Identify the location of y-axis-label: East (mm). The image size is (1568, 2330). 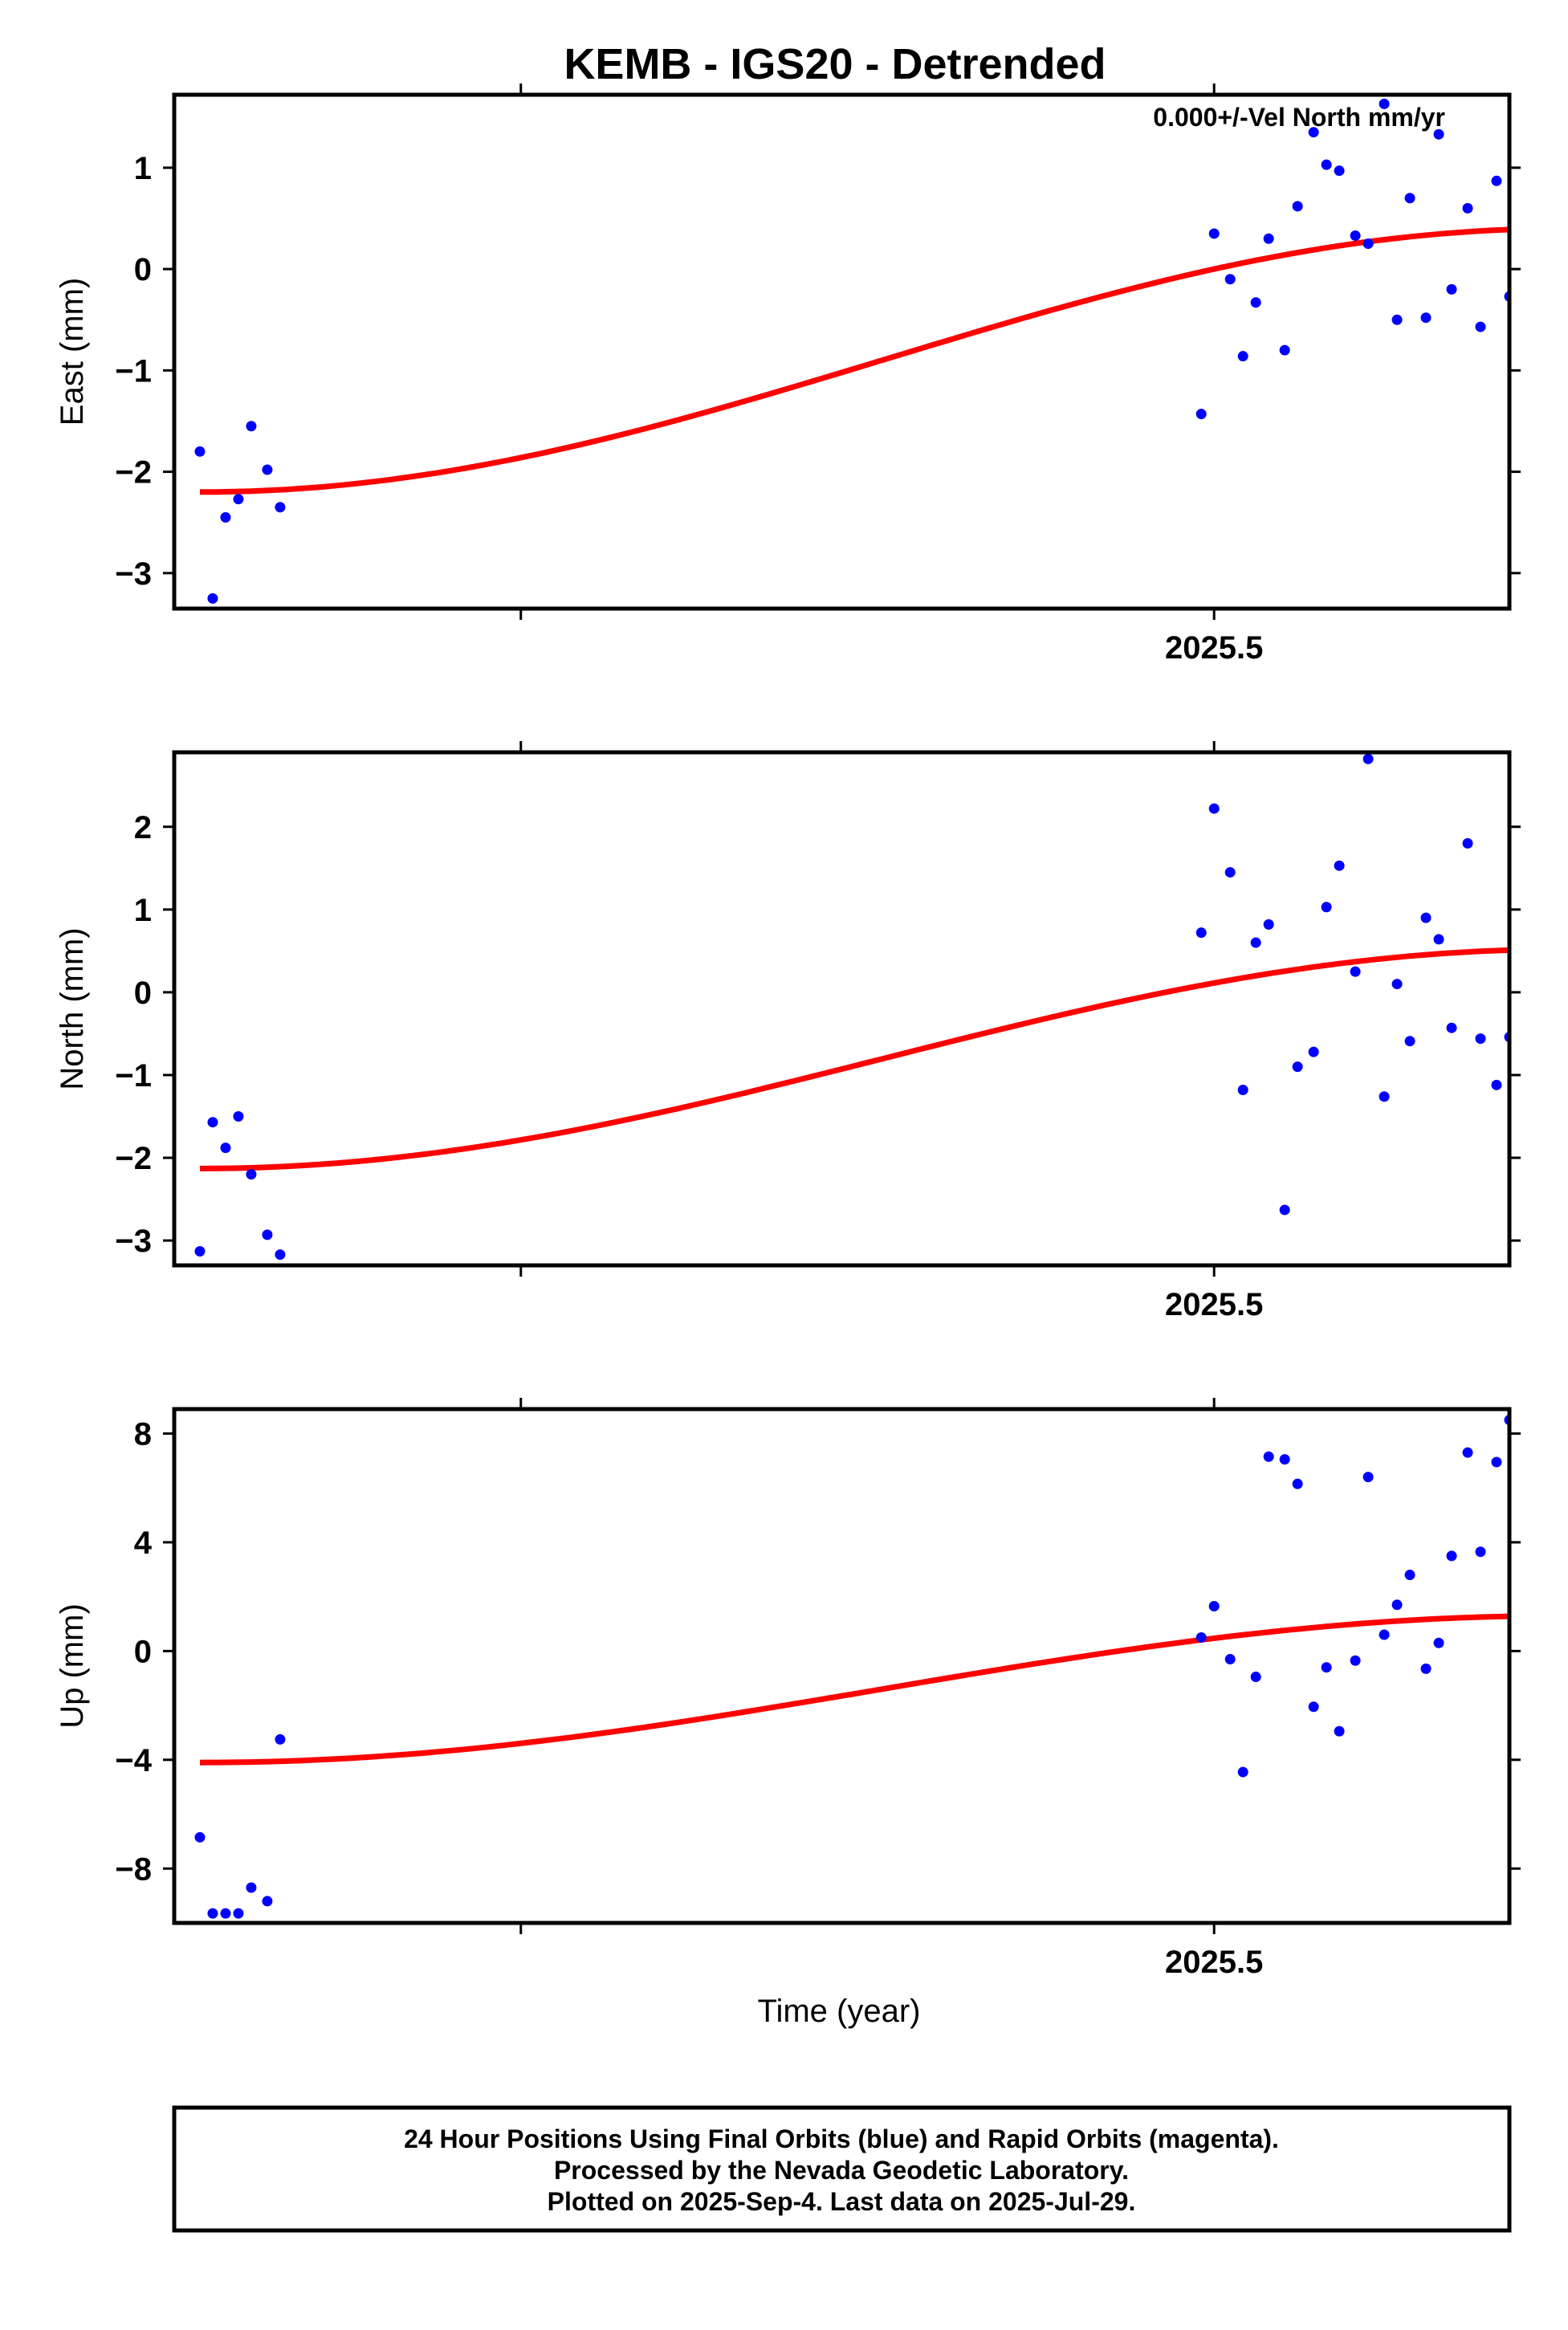
(72, 352).